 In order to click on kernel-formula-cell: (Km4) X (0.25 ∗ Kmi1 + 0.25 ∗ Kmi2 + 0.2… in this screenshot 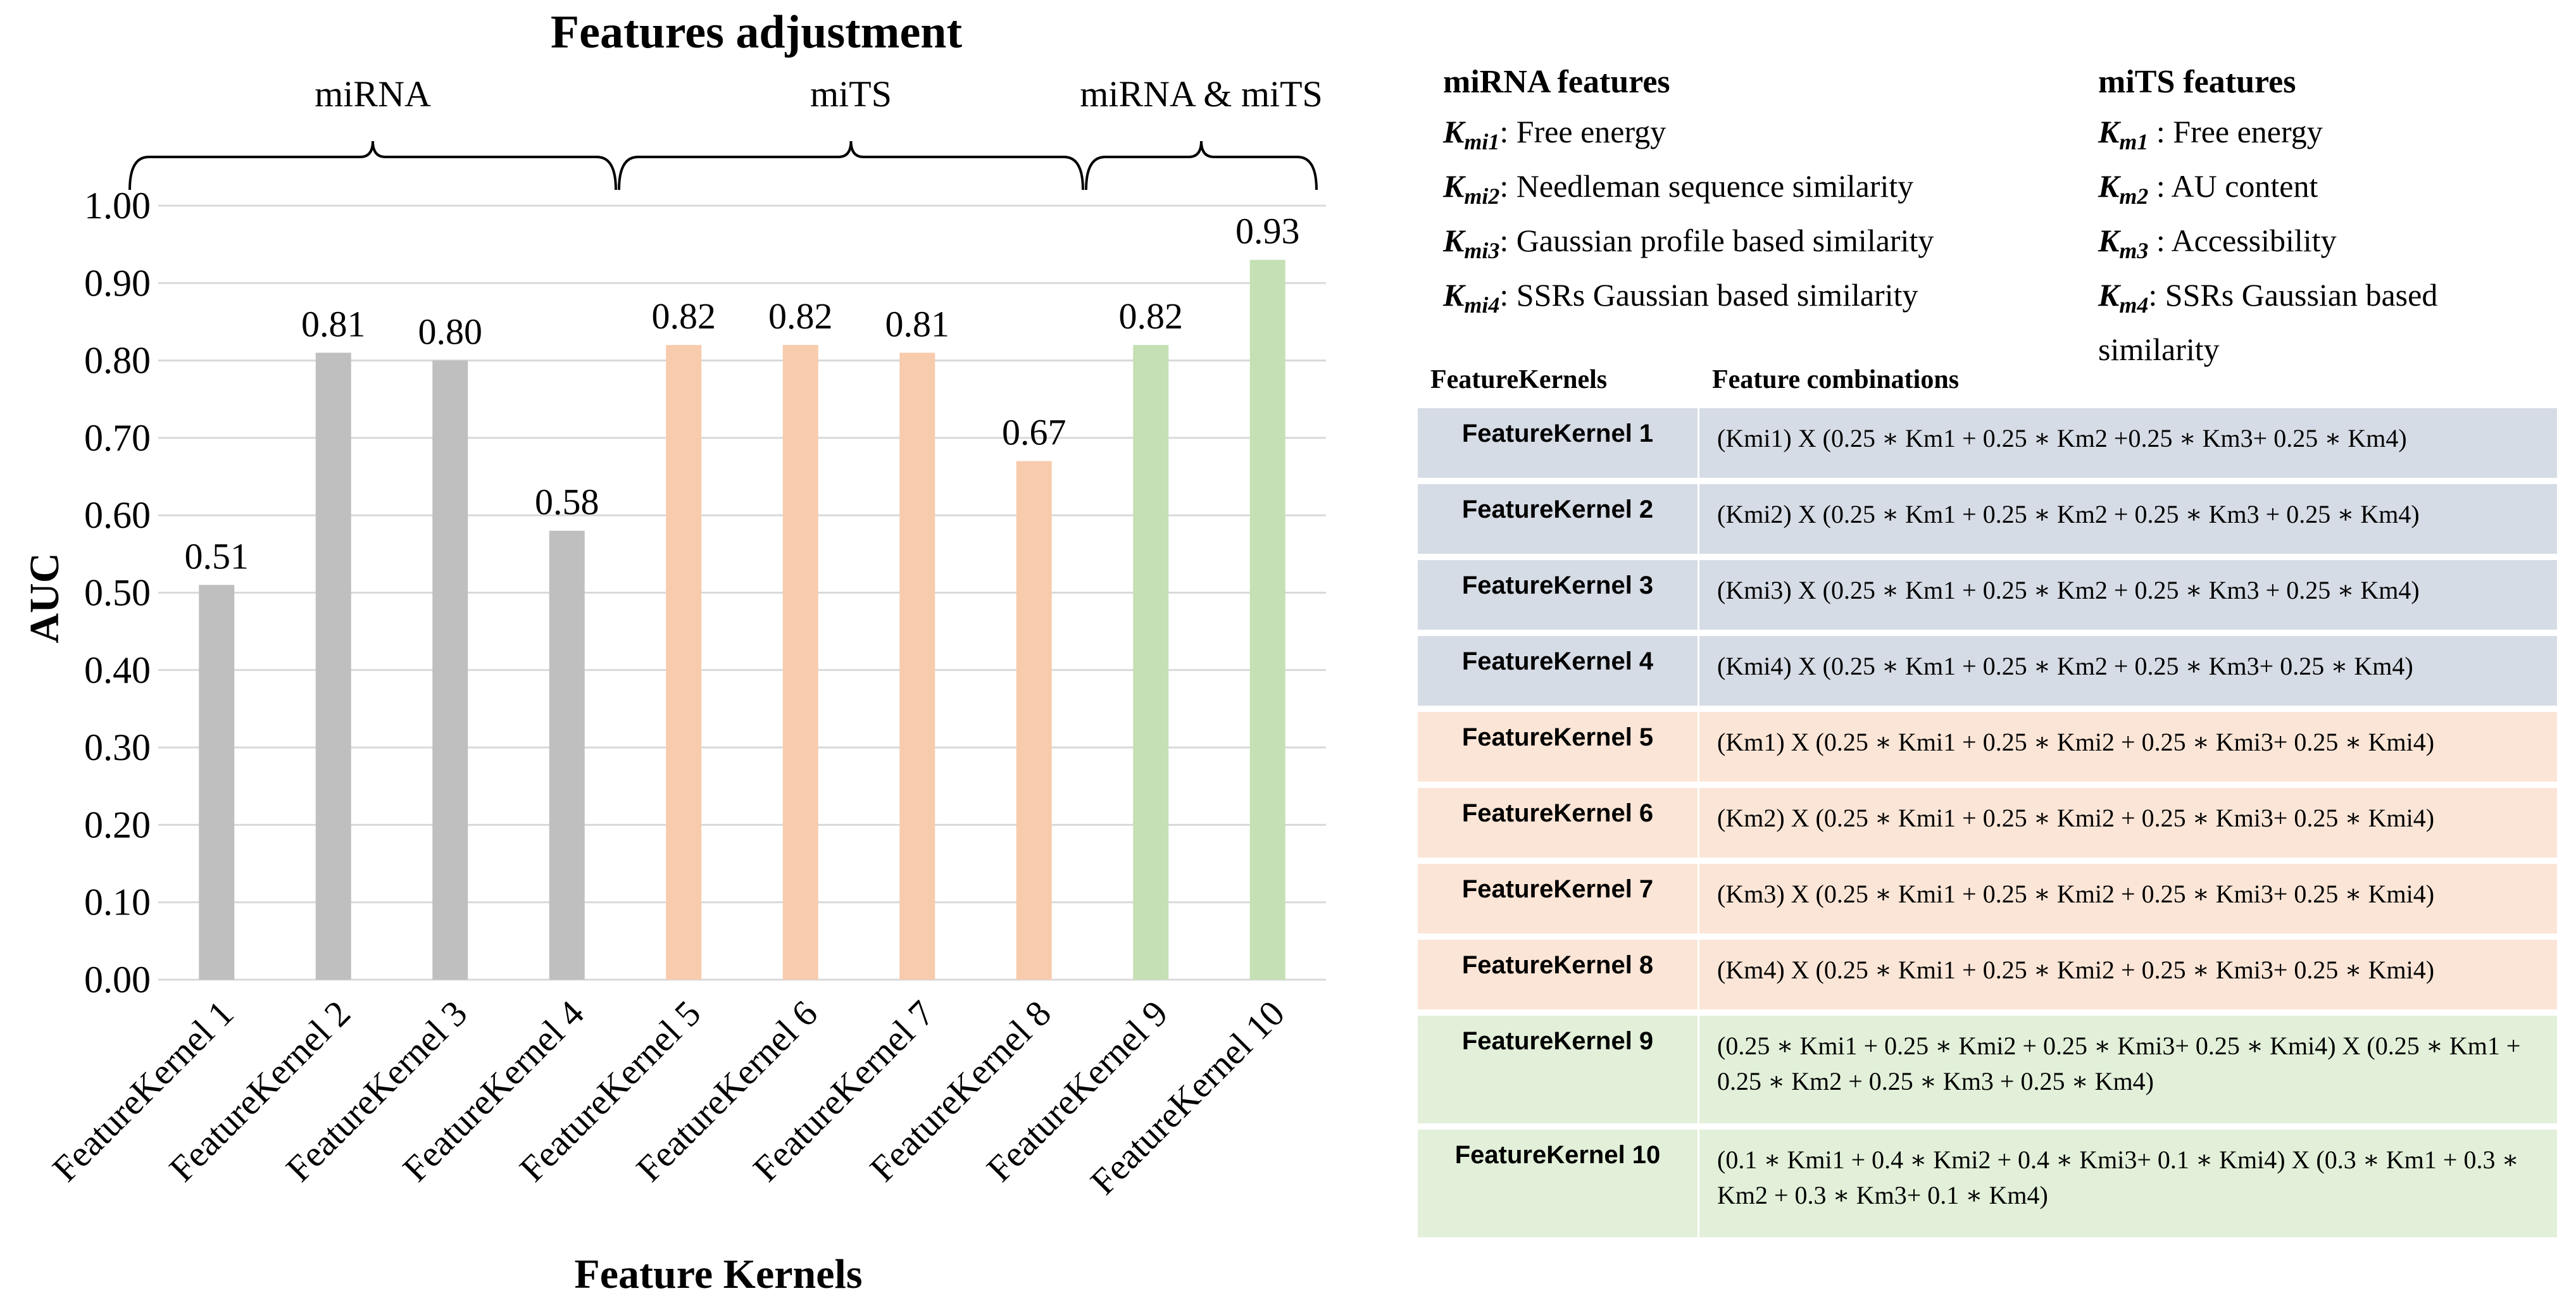, I will do `click(2128, 974)`.